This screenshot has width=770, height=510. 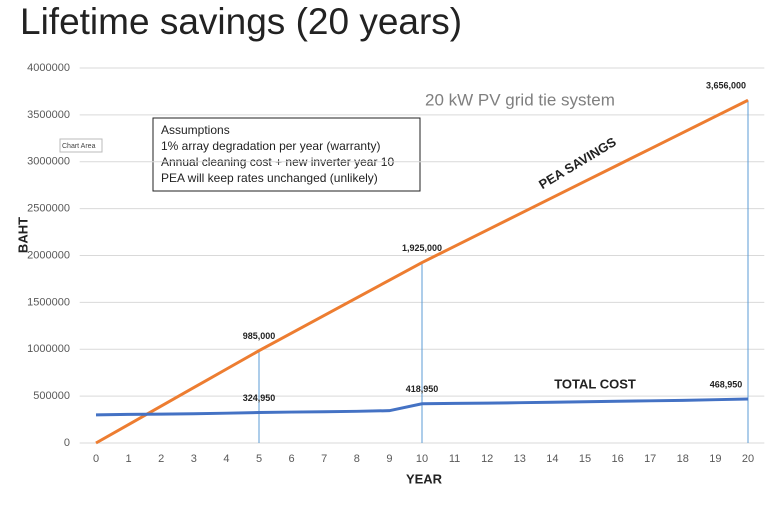 What do you see at coordinates (259, 398) in the screenshot?
I see `data-label: 324,950` at bounding box center [259, 398].